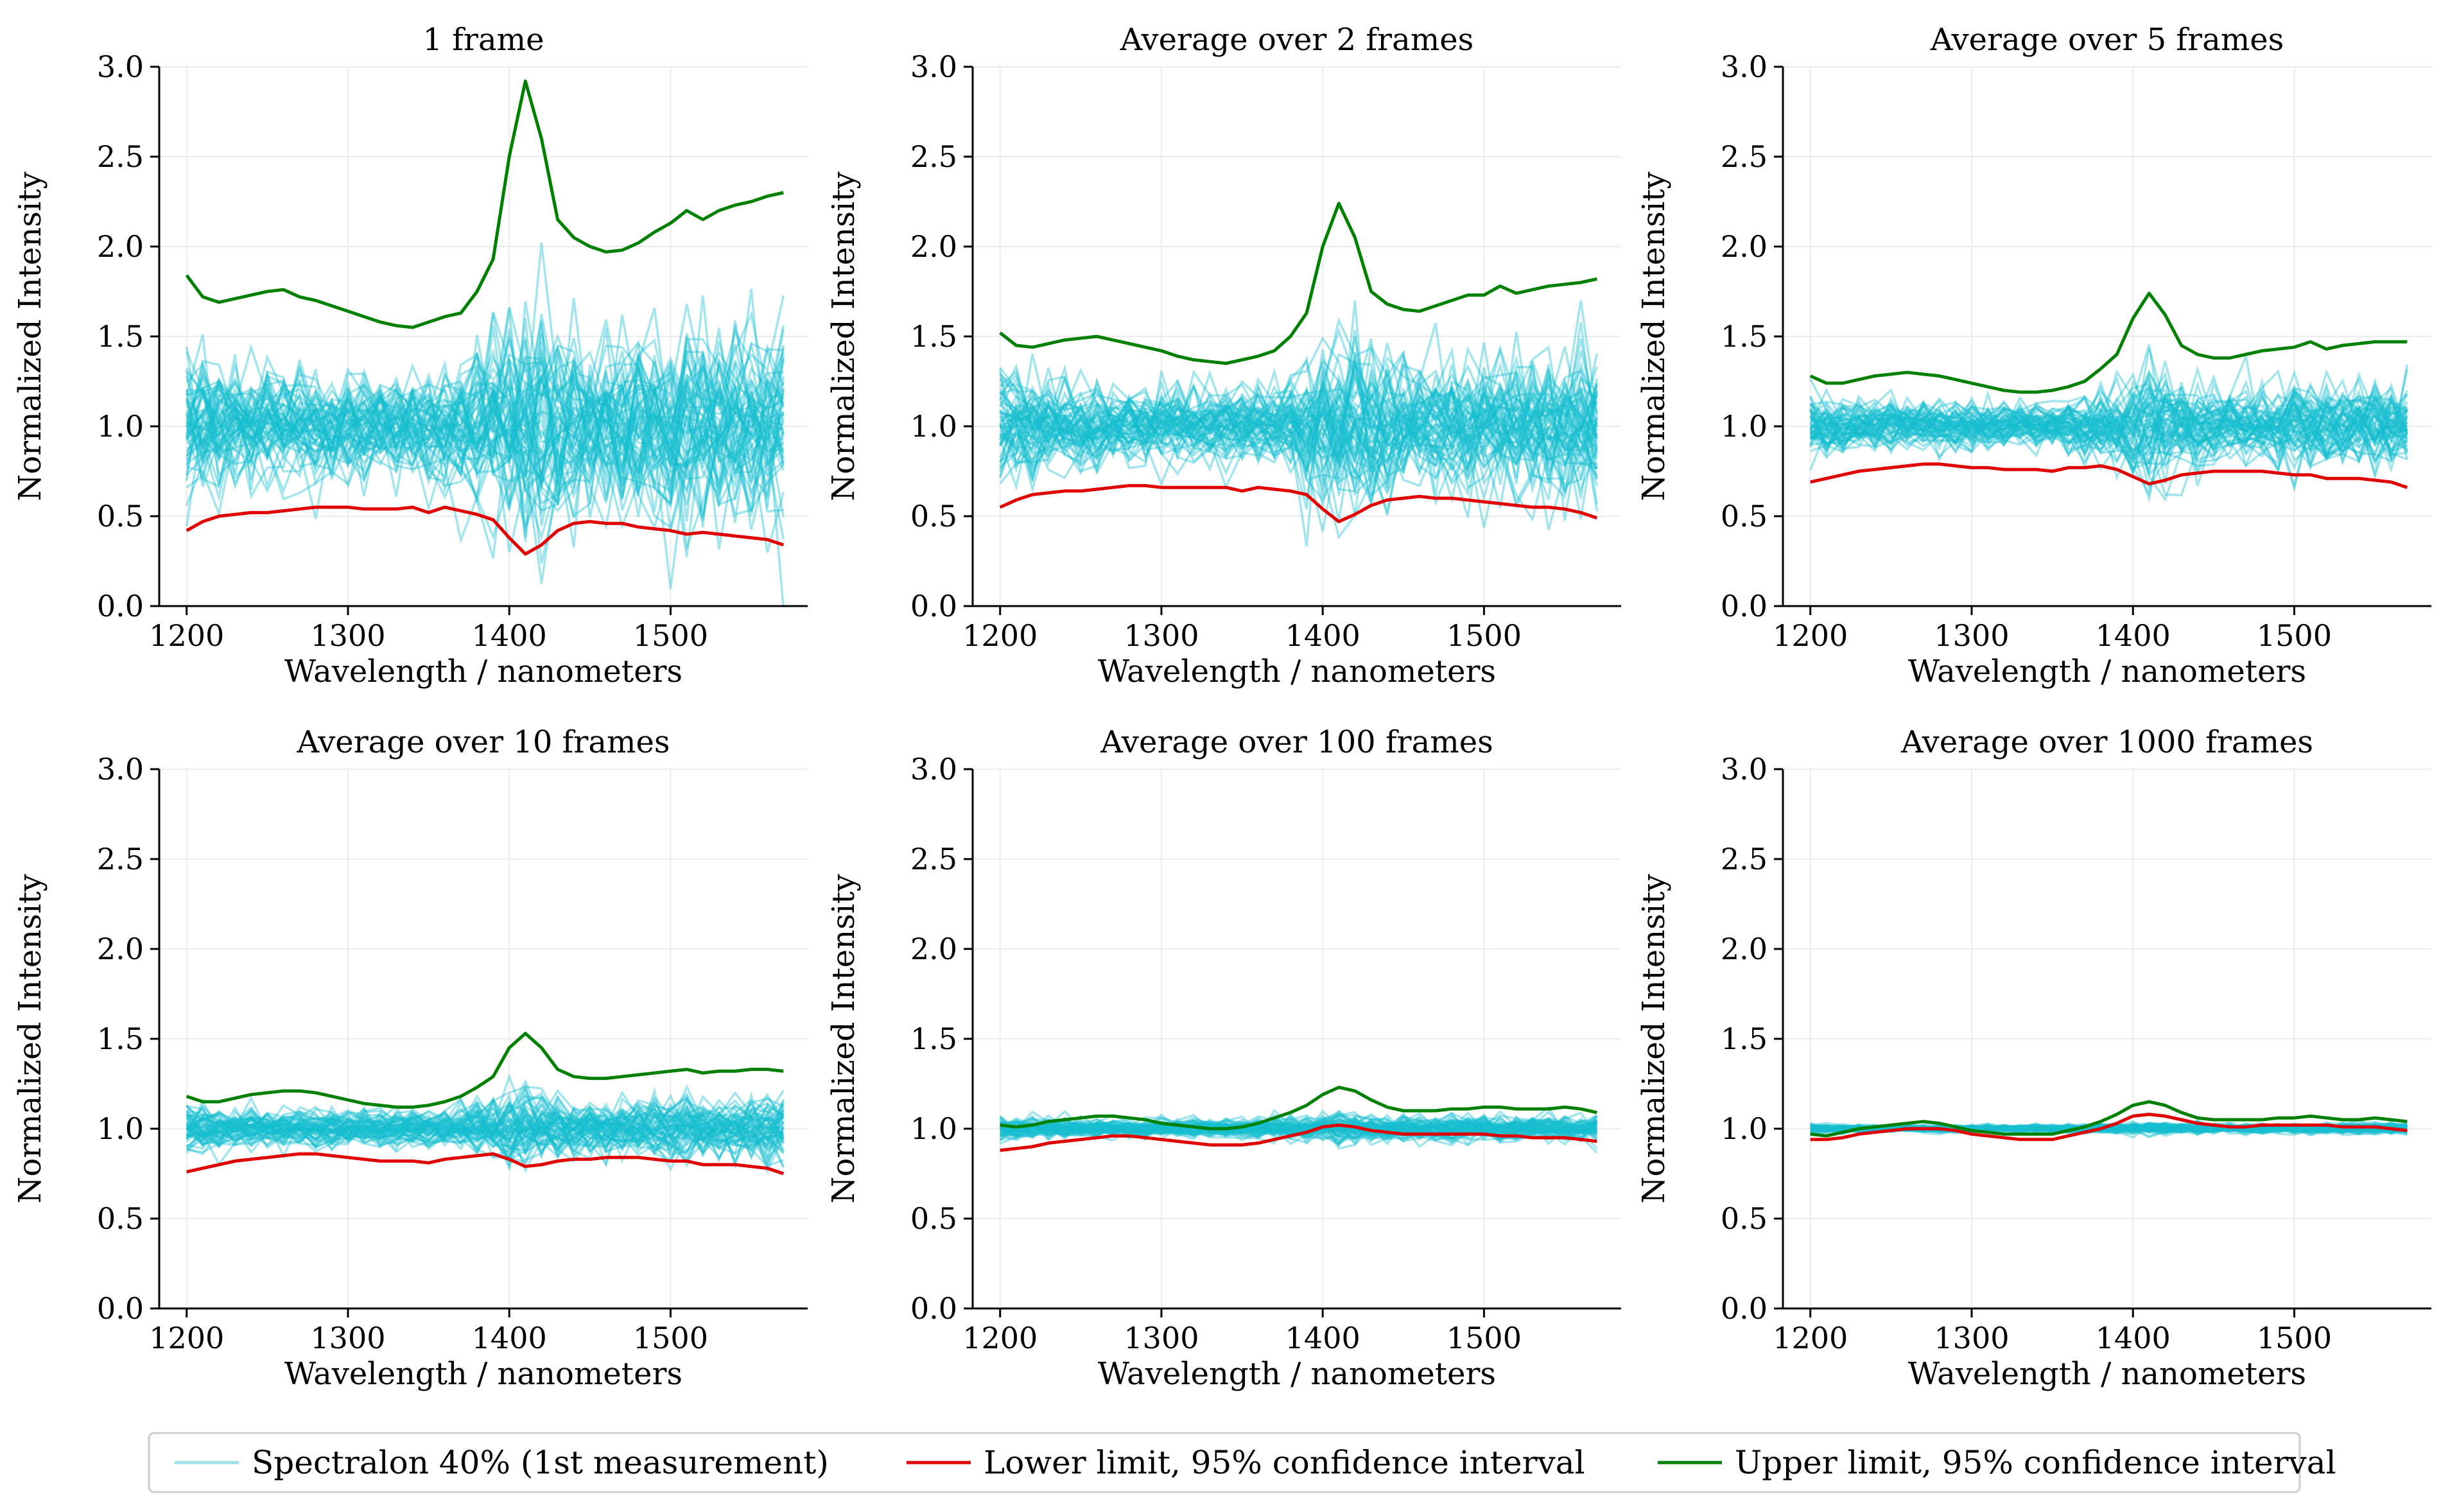 The width and height of the screenshot is (2450, 1512). I want to click on upper-limit-line, so click(1298, 1108).